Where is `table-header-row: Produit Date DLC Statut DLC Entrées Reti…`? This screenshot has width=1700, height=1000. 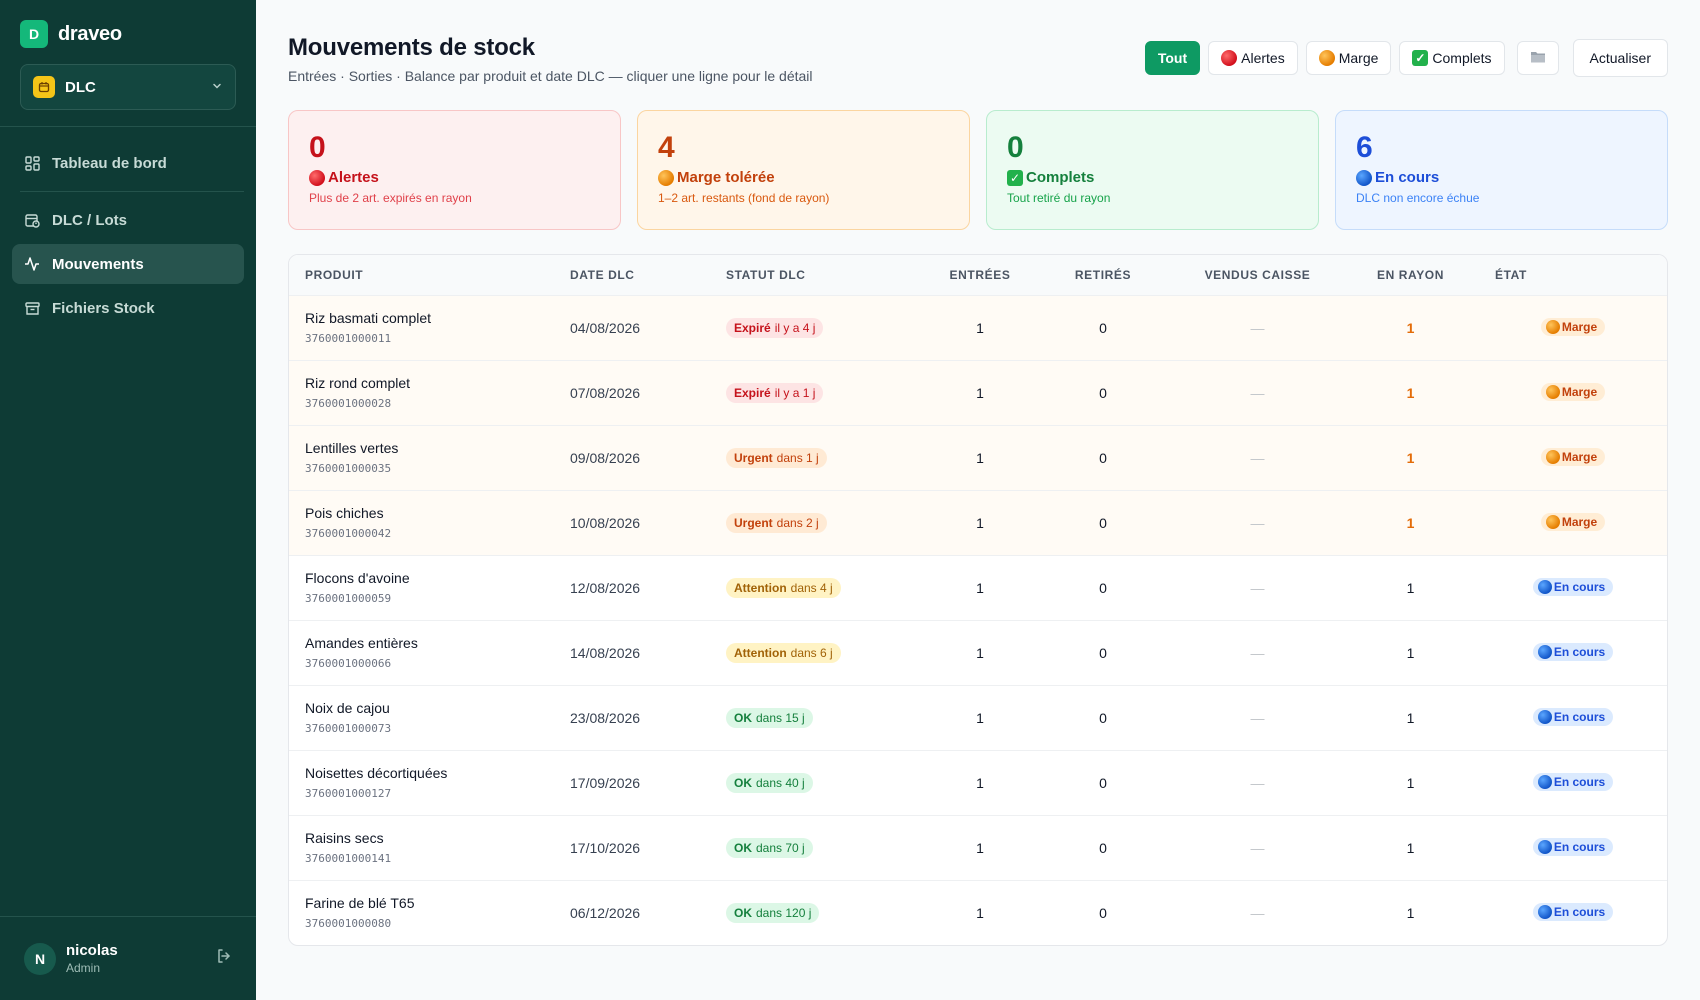
table-header-row: Produit Date DLC Statut DLC Entrées Reti… is located at coordinates (978, 275).